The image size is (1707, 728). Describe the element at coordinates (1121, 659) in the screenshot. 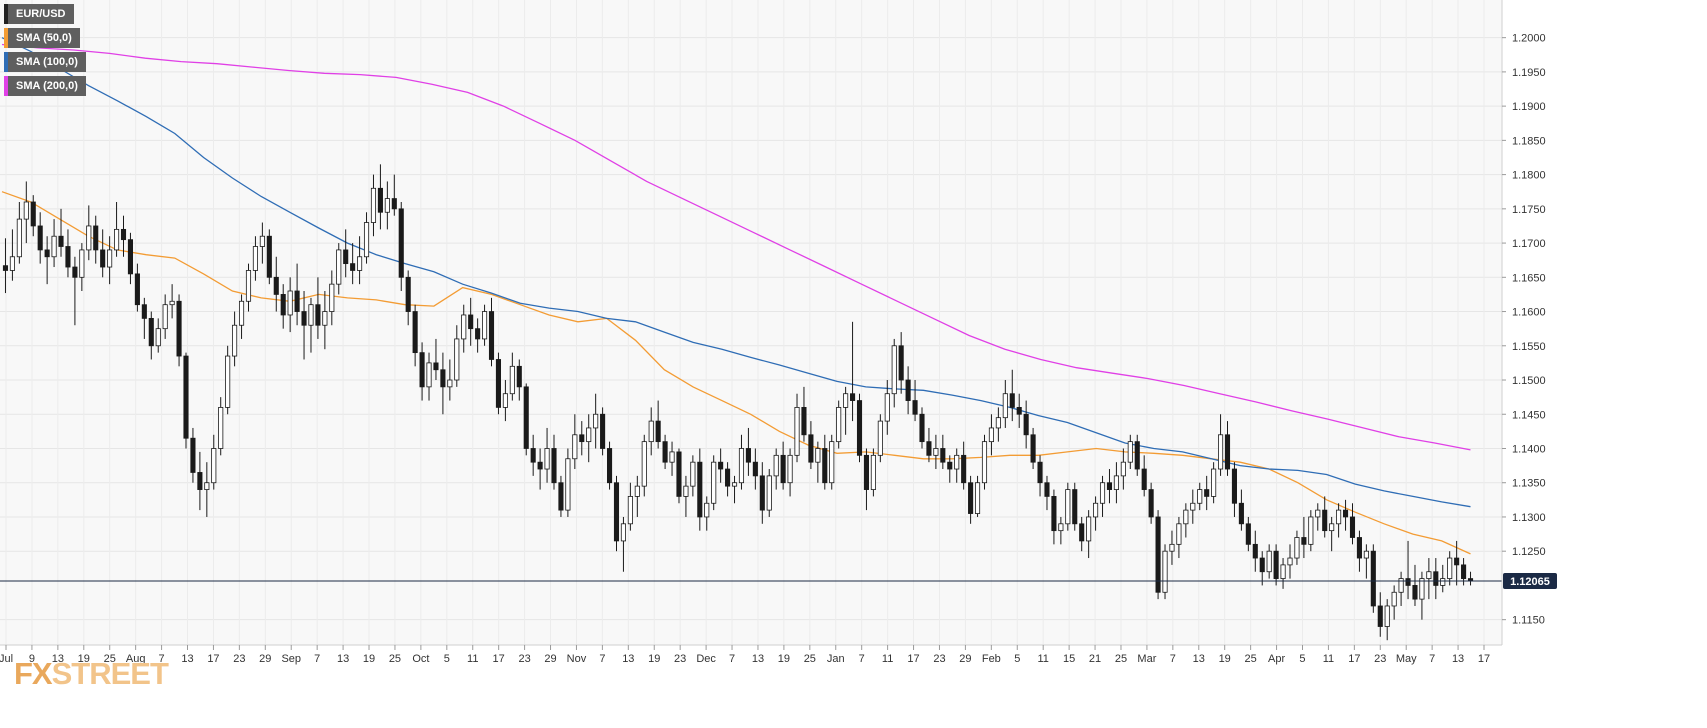

I see `x-tick-label: 25` at that location.